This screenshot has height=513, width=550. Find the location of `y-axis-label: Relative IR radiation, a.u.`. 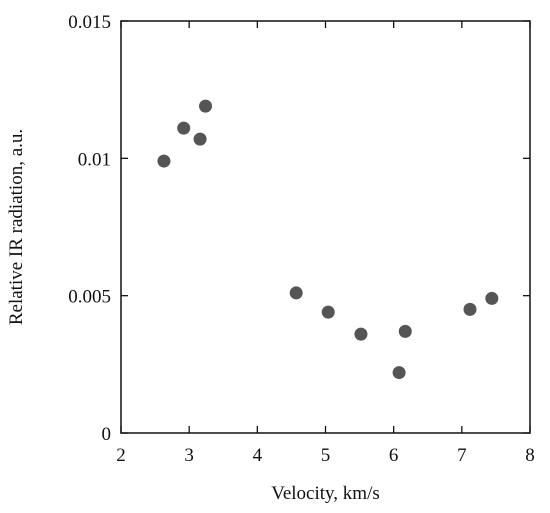

y-axis-label: Relative IR radiation, a.u. is located at coordinates (16, 227).